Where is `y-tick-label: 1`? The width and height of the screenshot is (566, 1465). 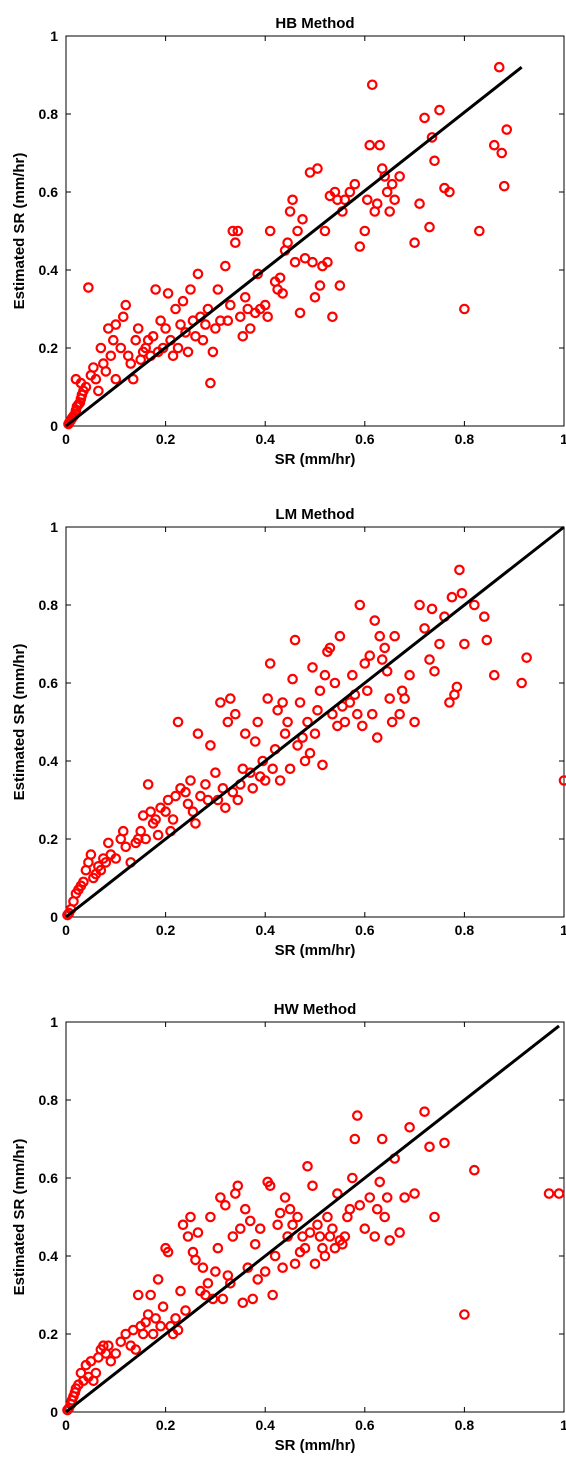 y-tick-label: 1 is located at coordinates (54, 36).